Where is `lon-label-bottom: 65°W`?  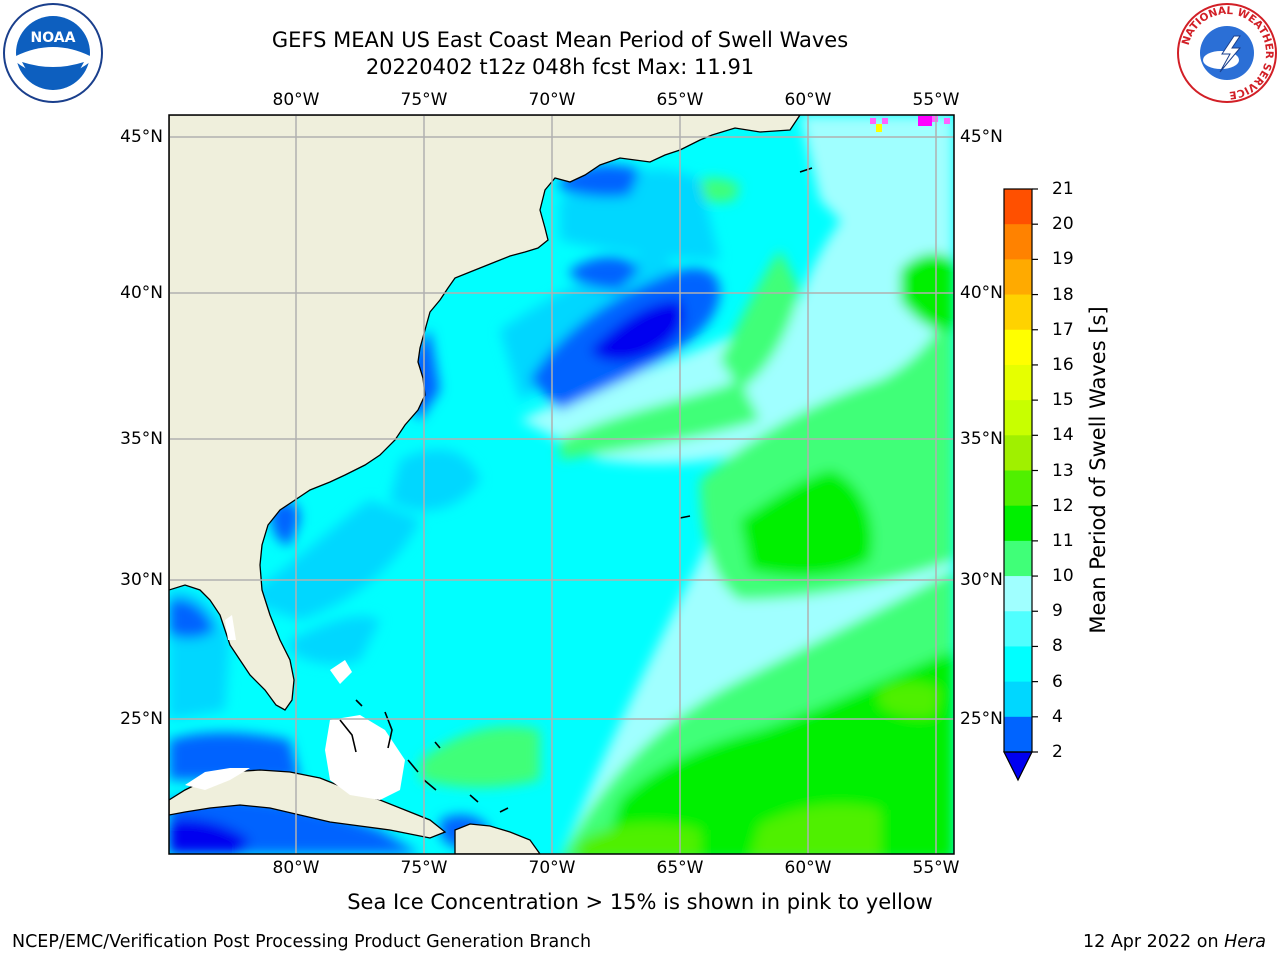
lon-label-bottom: 65°W is located at coordinates (680, 868).